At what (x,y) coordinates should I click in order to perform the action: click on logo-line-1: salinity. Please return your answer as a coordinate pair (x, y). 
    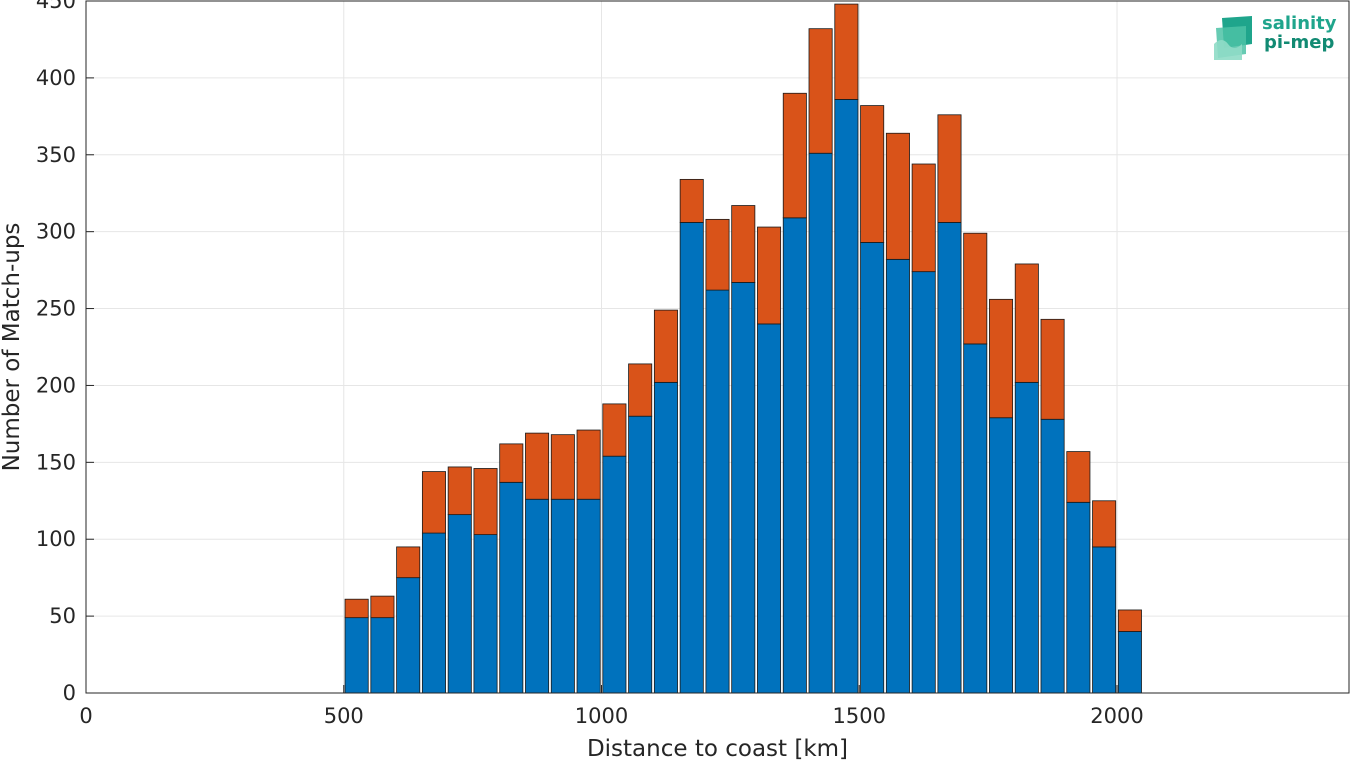
    Looking at the image, I should click on (1299, 23).